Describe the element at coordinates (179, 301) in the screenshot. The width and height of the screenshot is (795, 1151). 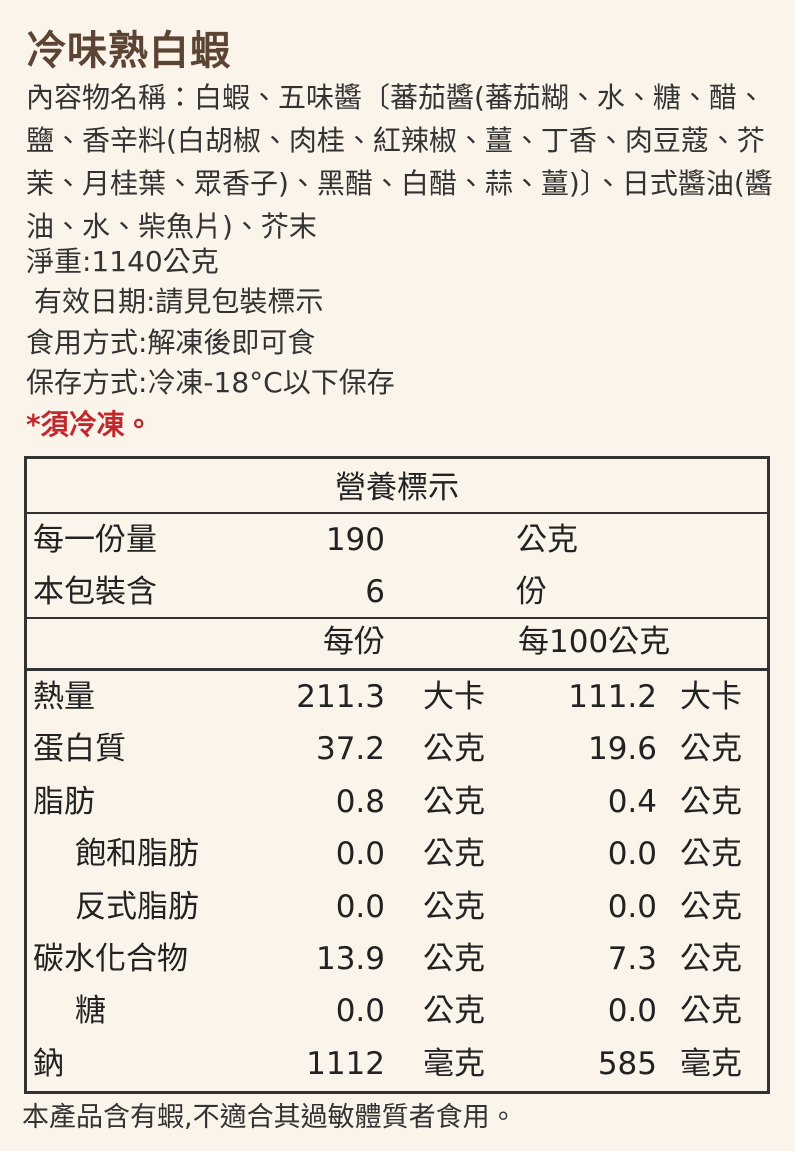
I see `expiry: 有效日期:請見包裝標示` at that location.